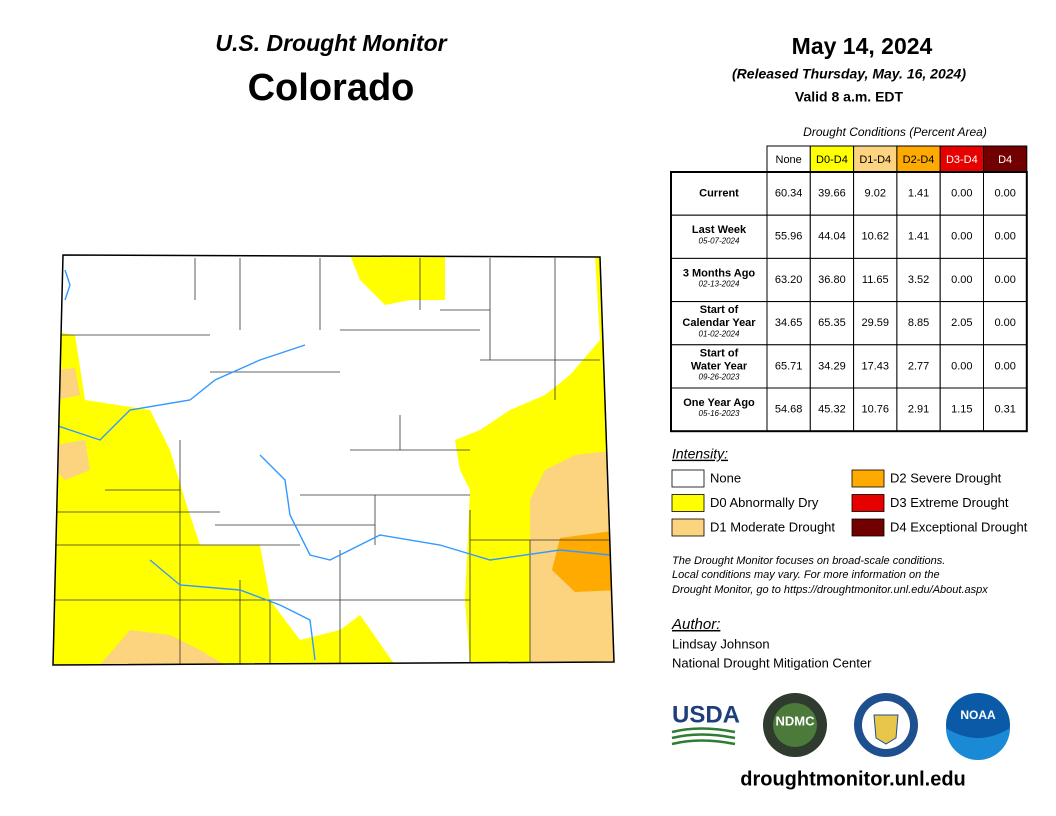 This screenshot has height=816, width=1056. Describe the element at coordinates (832, 280) in the screenshot. I see `cell-value: 36.80` at that location.